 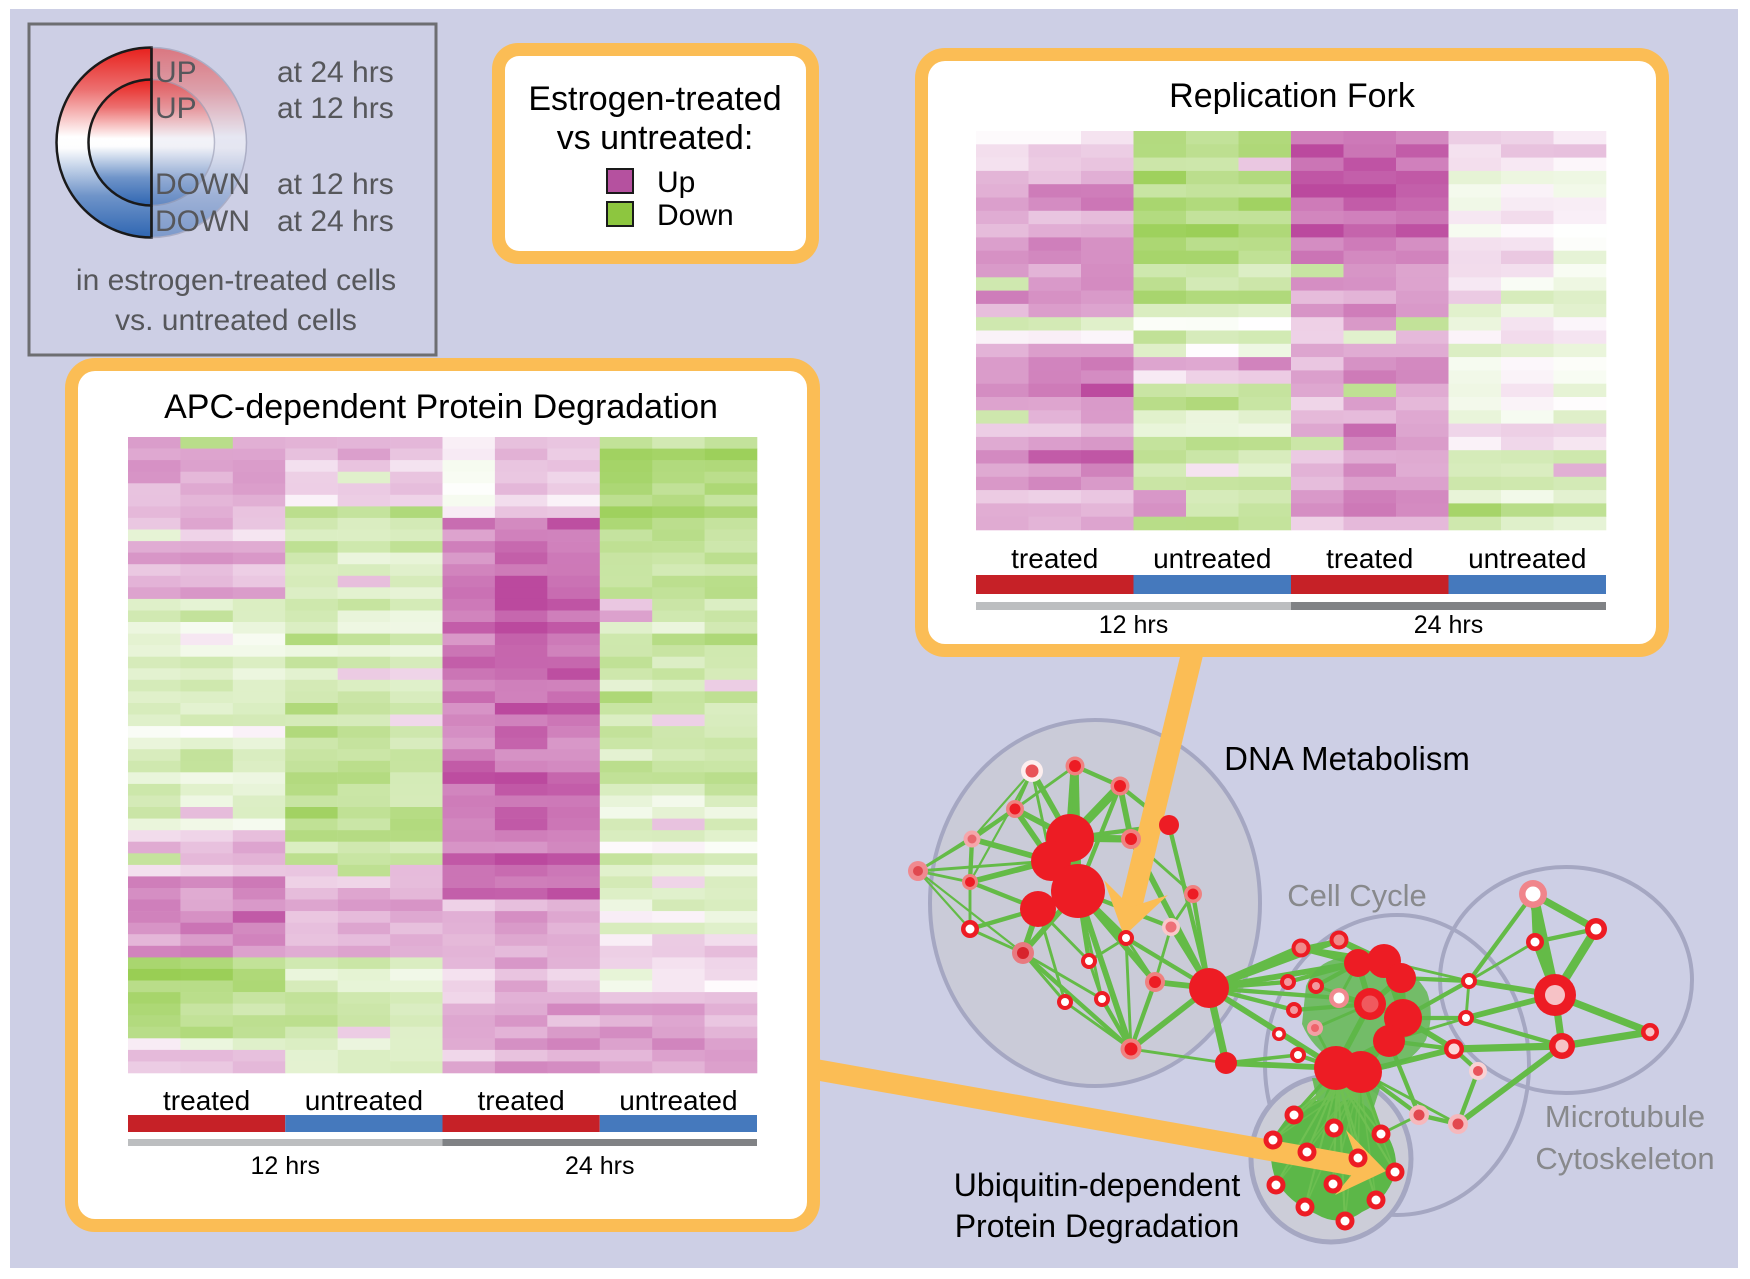 I want to click on svg-text: Estrogen-treated, so click(x=654, y=99).